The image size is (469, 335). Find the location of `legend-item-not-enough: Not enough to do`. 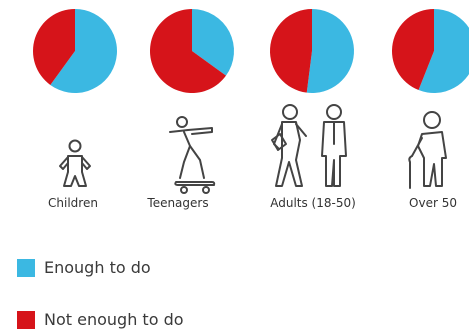

legend-item-not-enough: Not enough to do is located at coordinates (100, 319).